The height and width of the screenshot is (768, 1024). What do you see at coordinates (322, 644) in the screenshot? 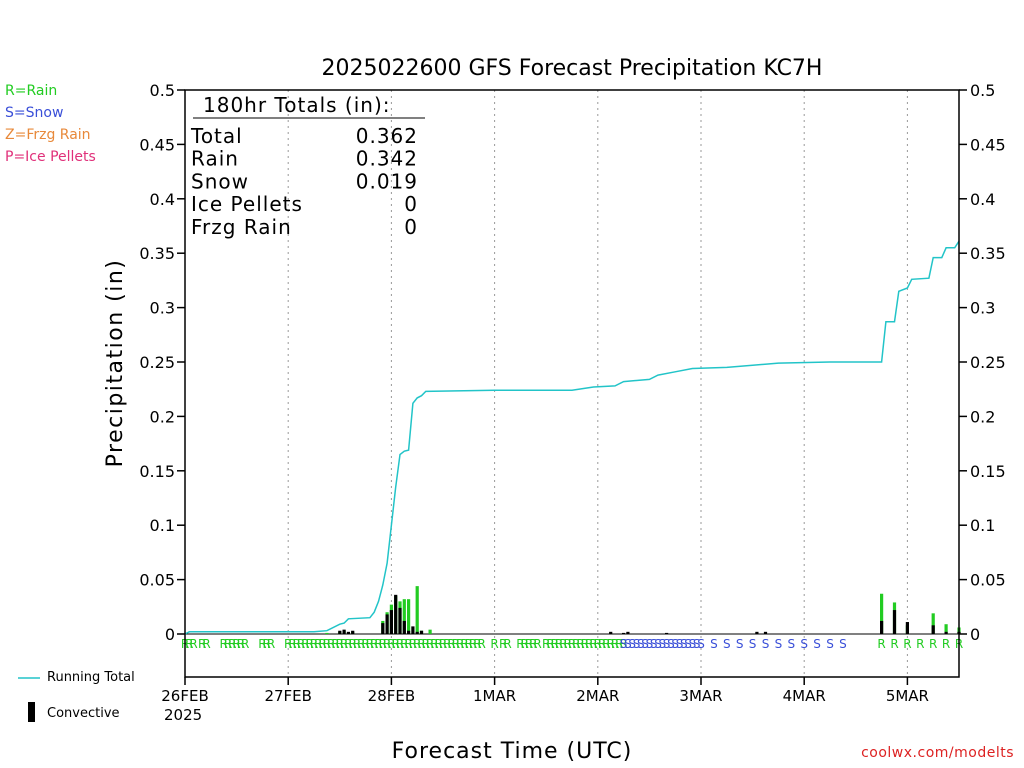
I see `type-letter-r-22: R` at bounding box center [322, 644].